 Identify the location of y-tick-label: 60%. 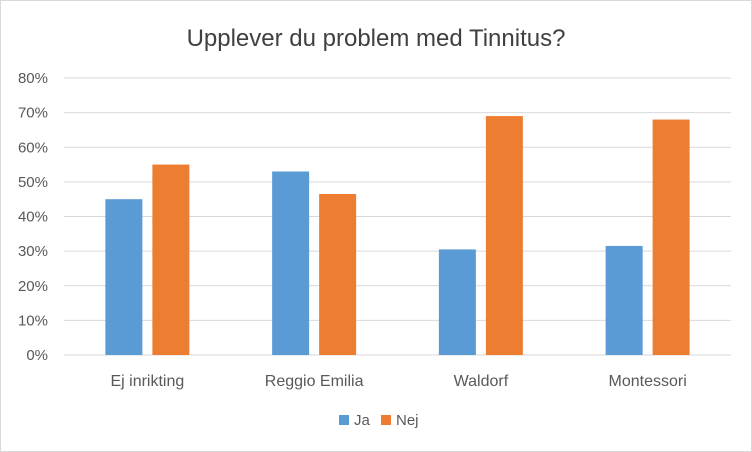
(33, 147).